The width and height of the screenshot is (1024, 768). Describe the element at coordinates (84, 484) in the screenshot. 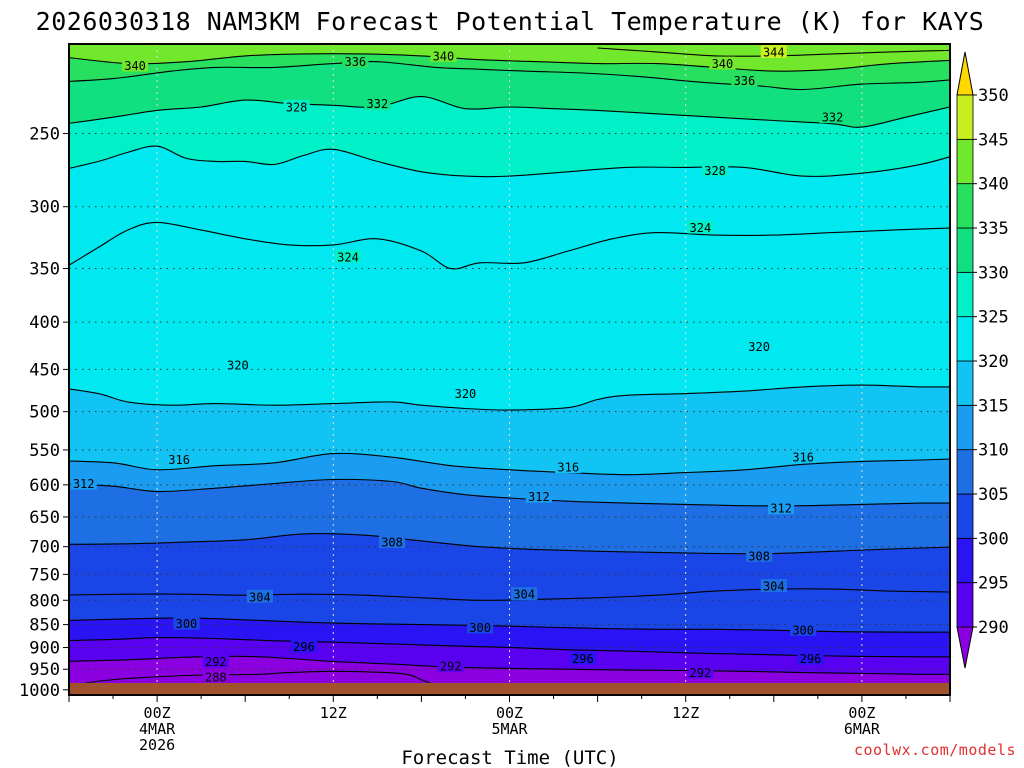

I see `contour-label-text: 312` at that location.